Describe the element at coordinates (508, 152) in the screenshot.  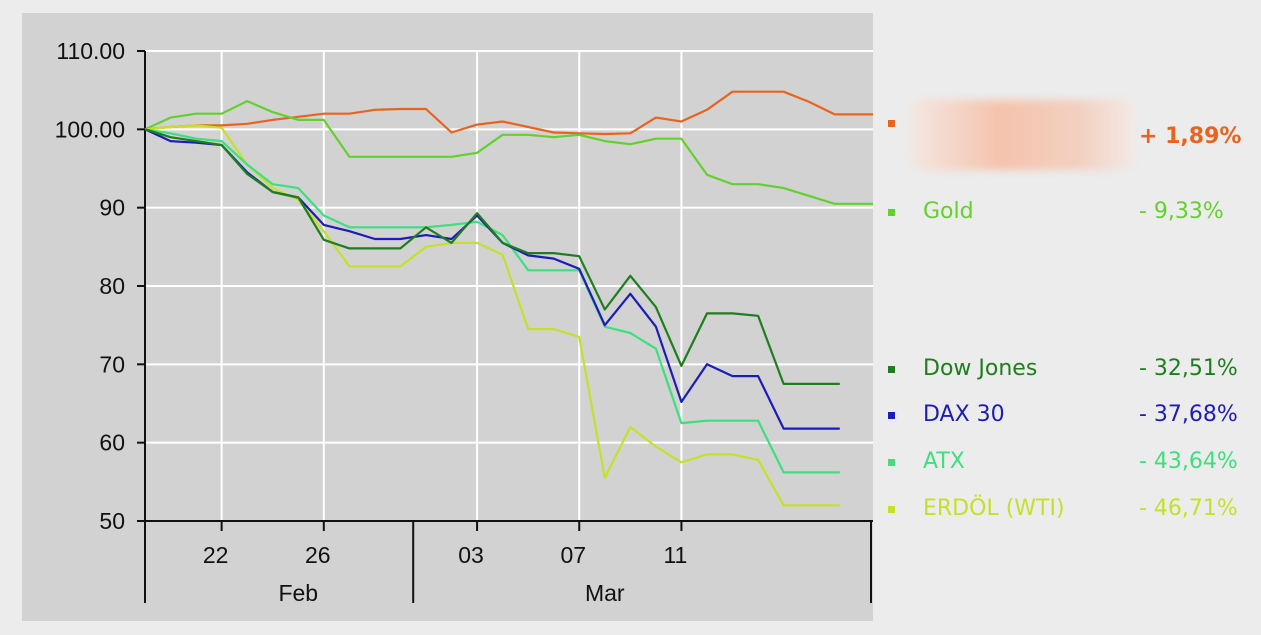
I see `series-line-gold` at that location.